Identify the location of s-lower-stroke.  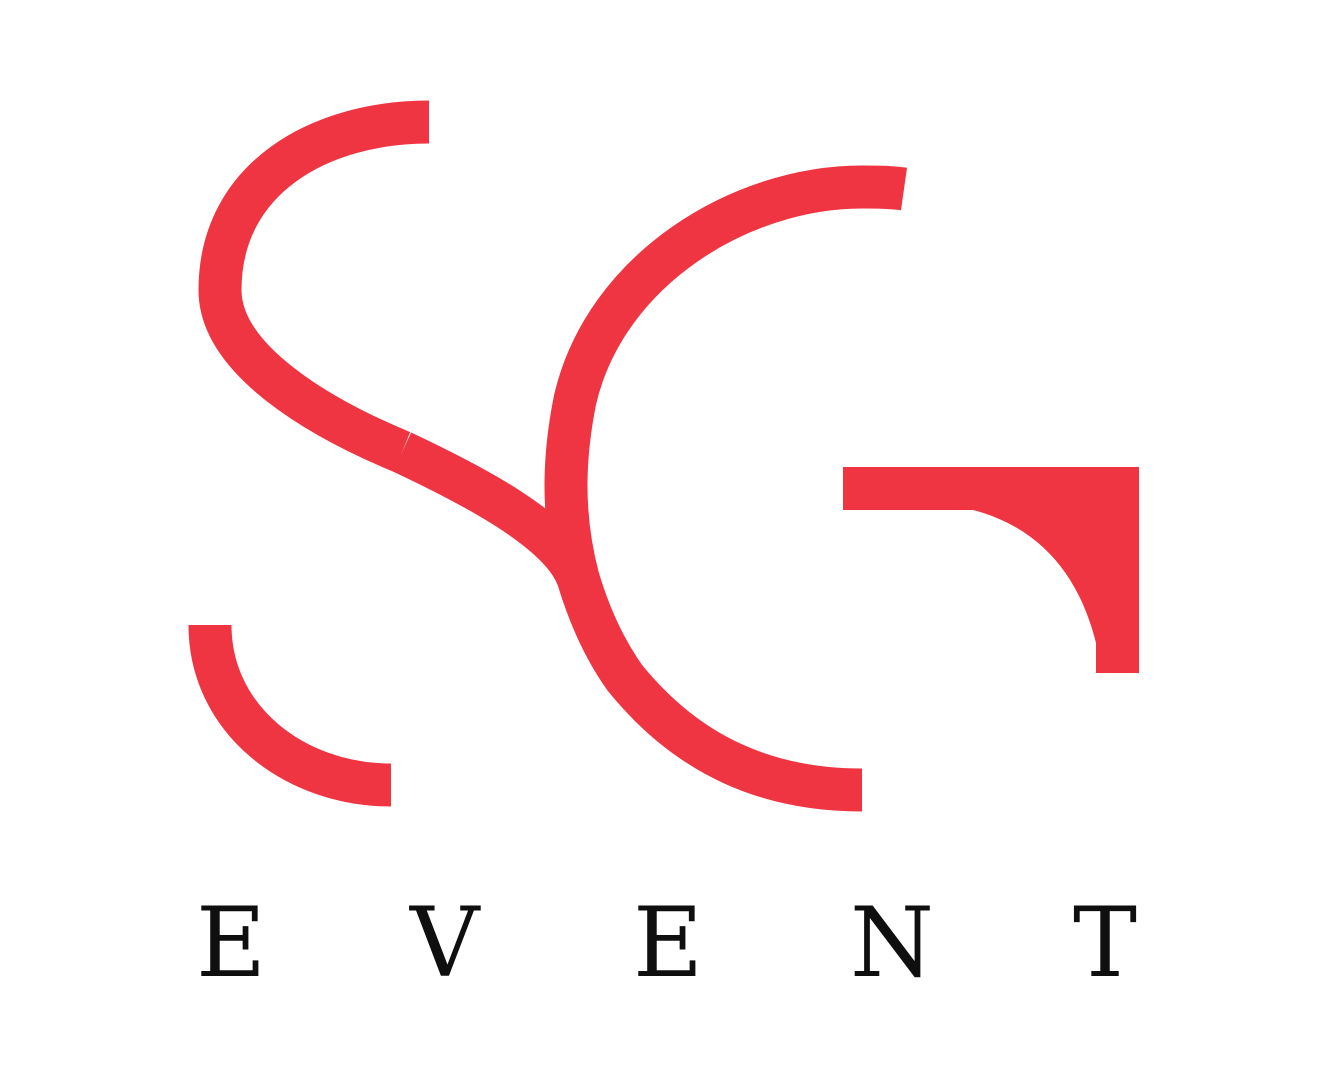
(290, 715).